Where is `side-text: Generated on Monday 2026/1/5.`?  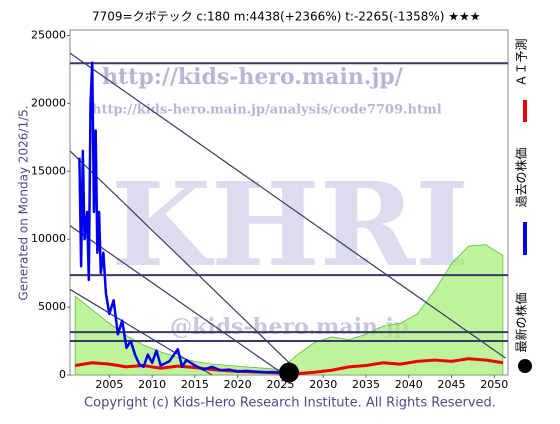
side-text: Generated on Monday 2026/1/5. is located at coordinates (24, 202).